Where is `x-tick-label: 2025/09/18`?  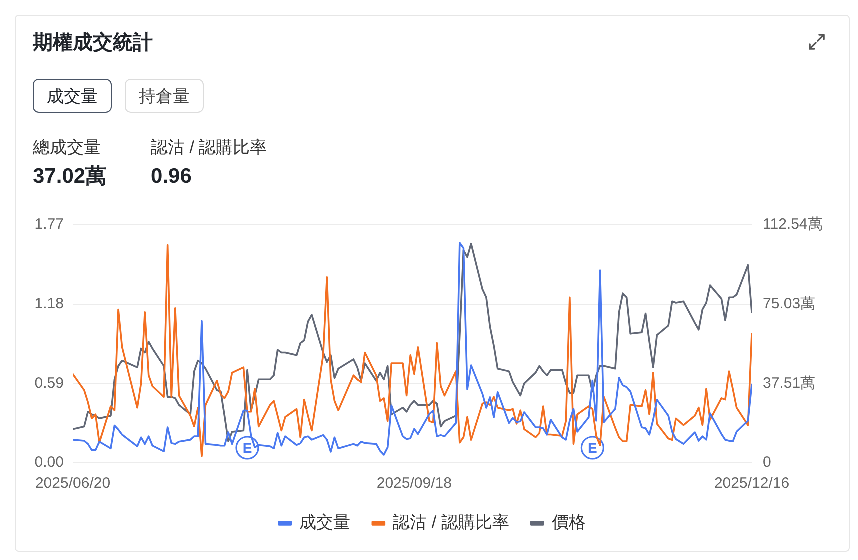
x-tick-label: 2025/09/18 is located at coordinates (414, 483).